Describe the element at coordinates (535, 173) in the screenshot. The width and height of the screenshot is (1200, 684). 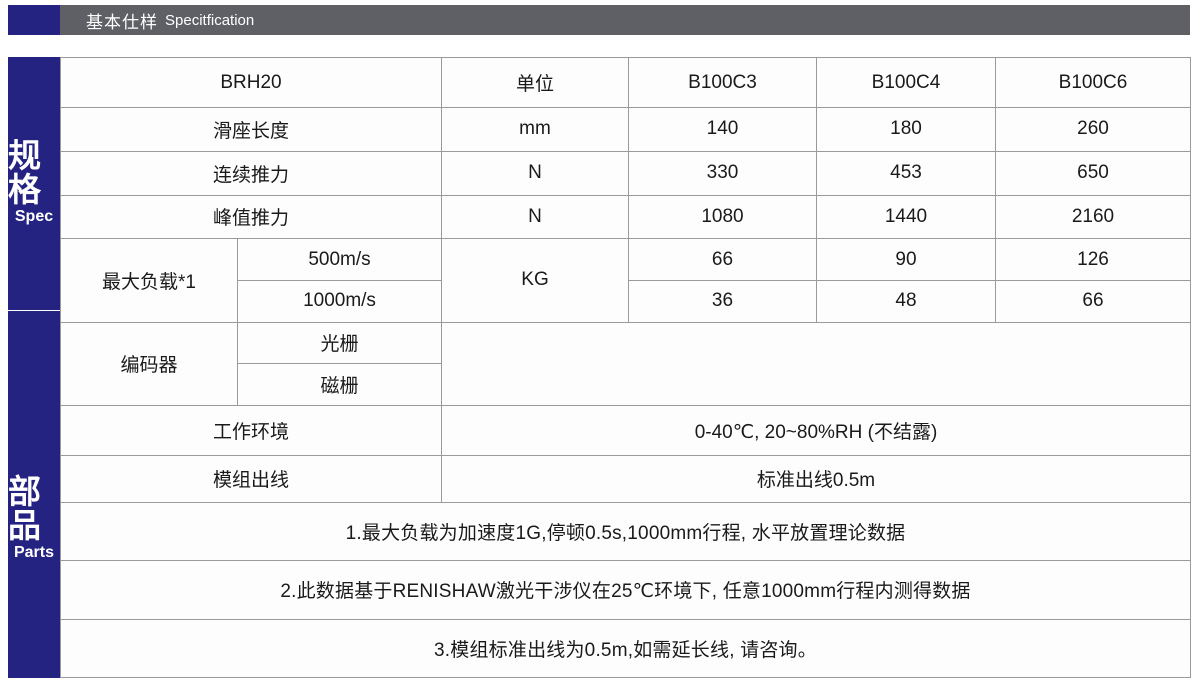
I see `row-unit-continuous-thrust: N` at that location.